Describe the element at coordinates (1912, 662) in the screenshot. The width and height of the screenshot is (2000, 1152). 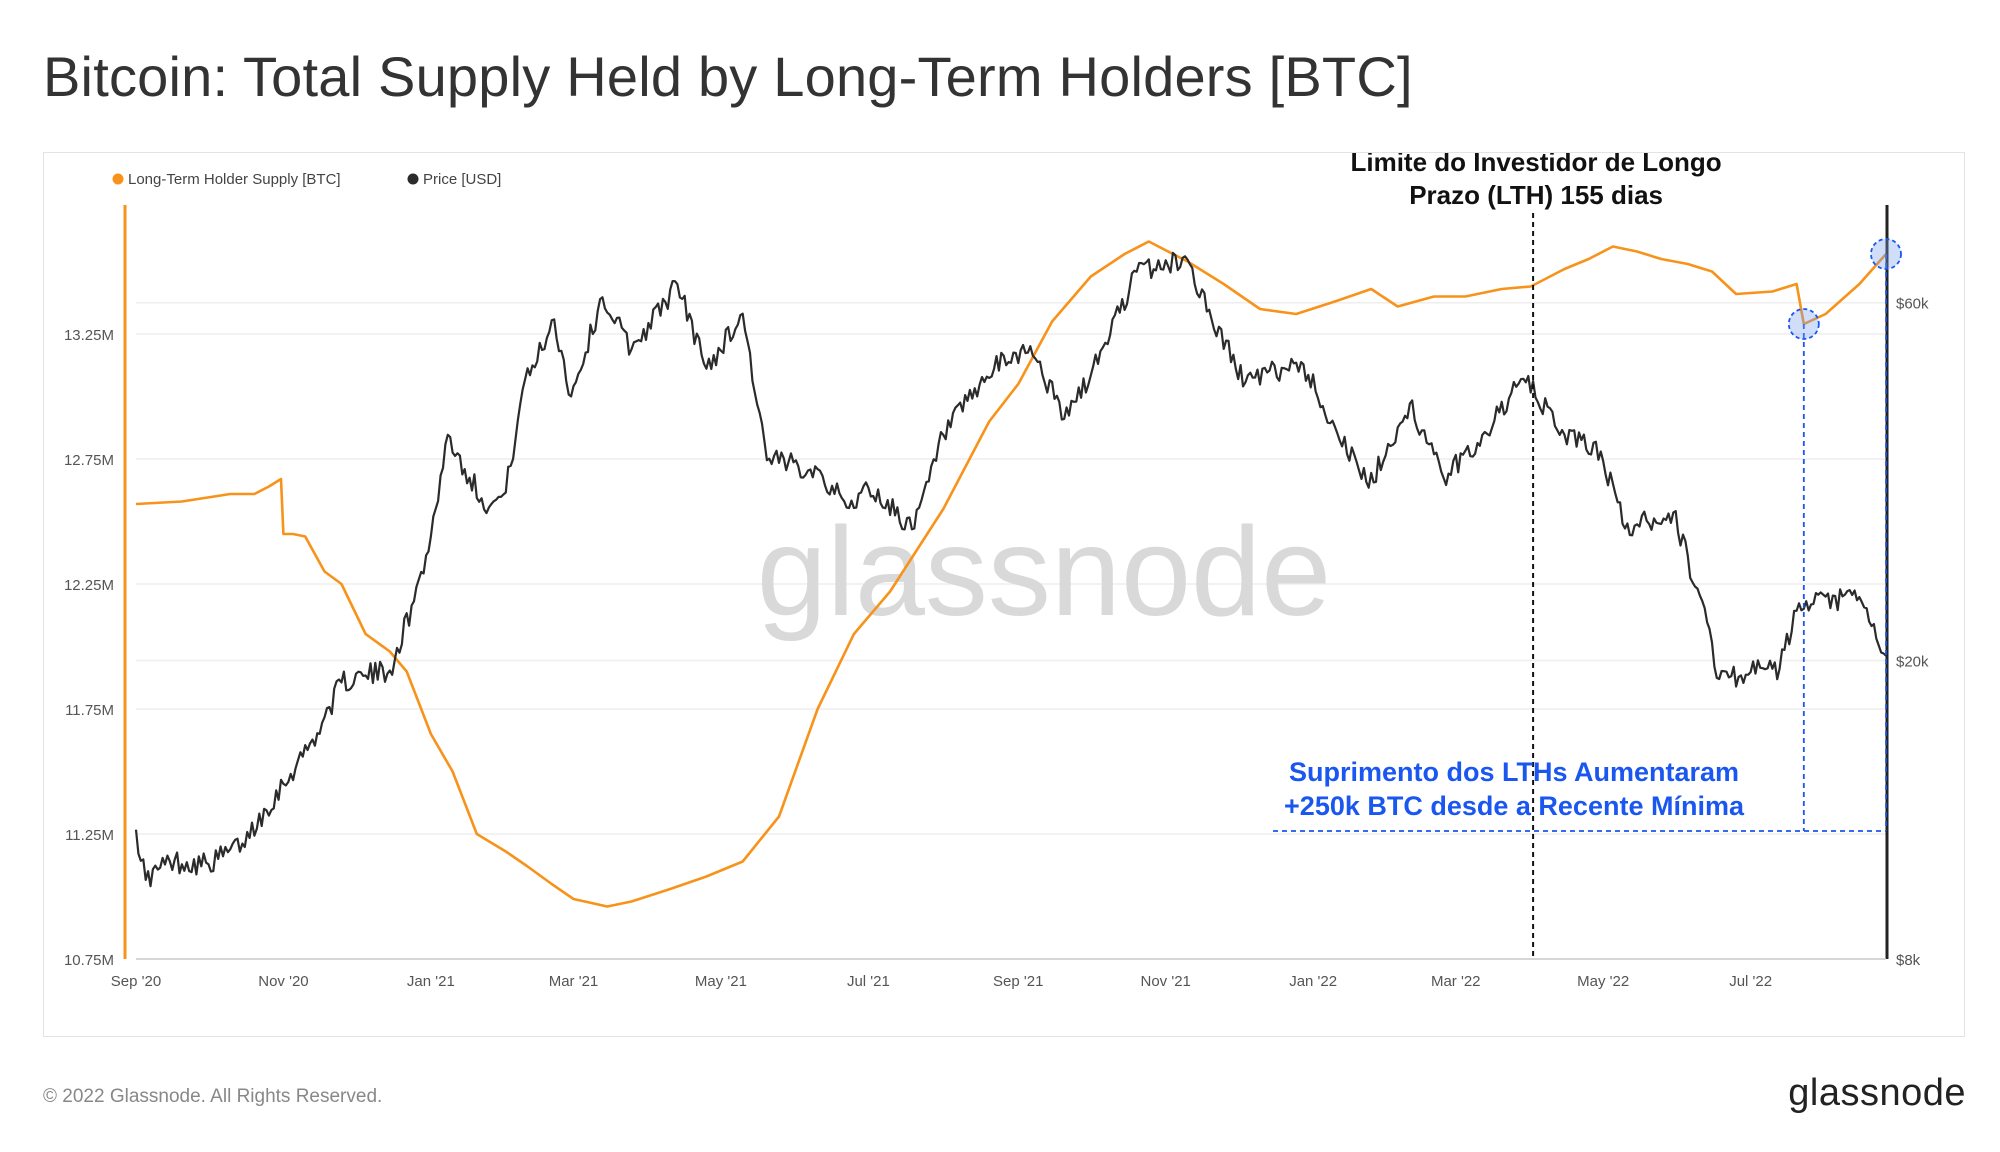
I see `y-right-tick-label: $20k` at that location.